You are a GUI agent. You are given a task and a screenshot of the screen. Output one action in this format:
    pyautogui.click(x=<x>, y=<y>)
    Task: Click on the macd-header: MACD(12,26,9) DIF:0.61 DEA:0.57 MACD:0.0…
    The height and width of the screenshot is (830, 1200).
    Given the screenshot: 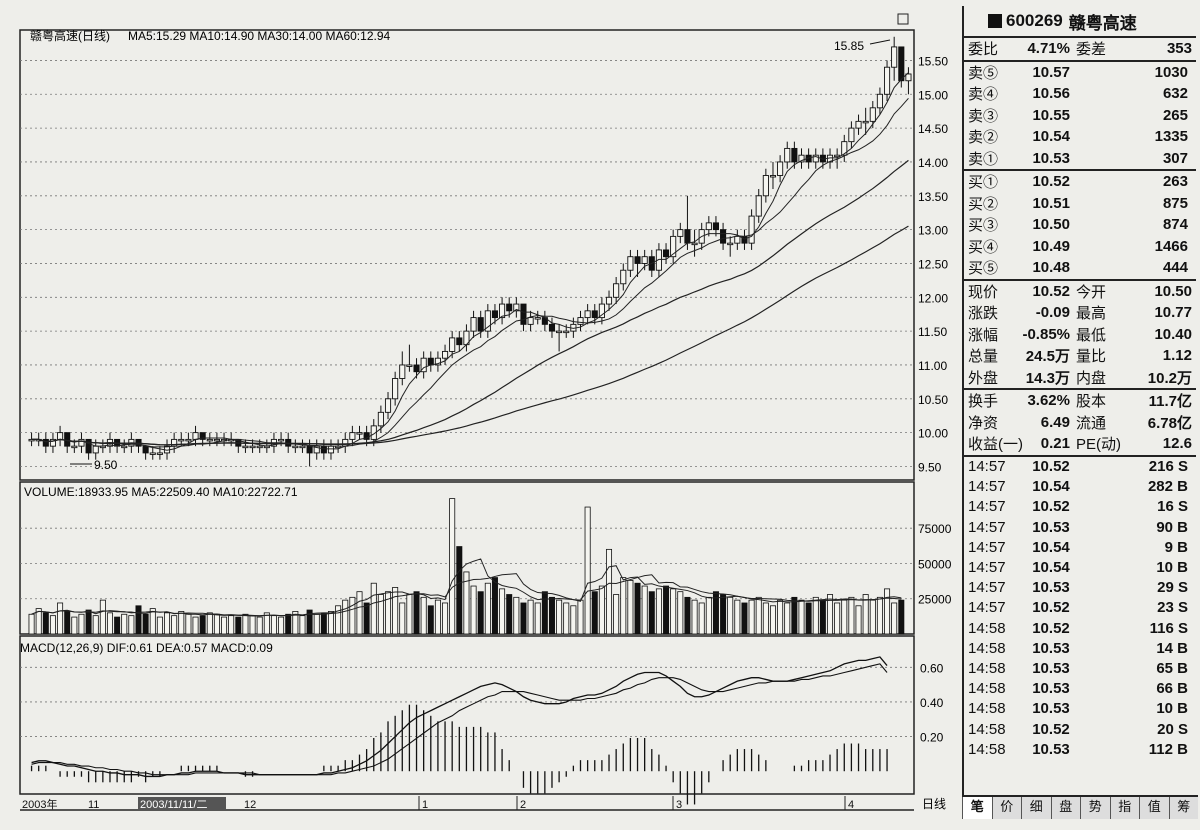 What is the action you would take?
    pyautogui.click(x=146, y=648)
    